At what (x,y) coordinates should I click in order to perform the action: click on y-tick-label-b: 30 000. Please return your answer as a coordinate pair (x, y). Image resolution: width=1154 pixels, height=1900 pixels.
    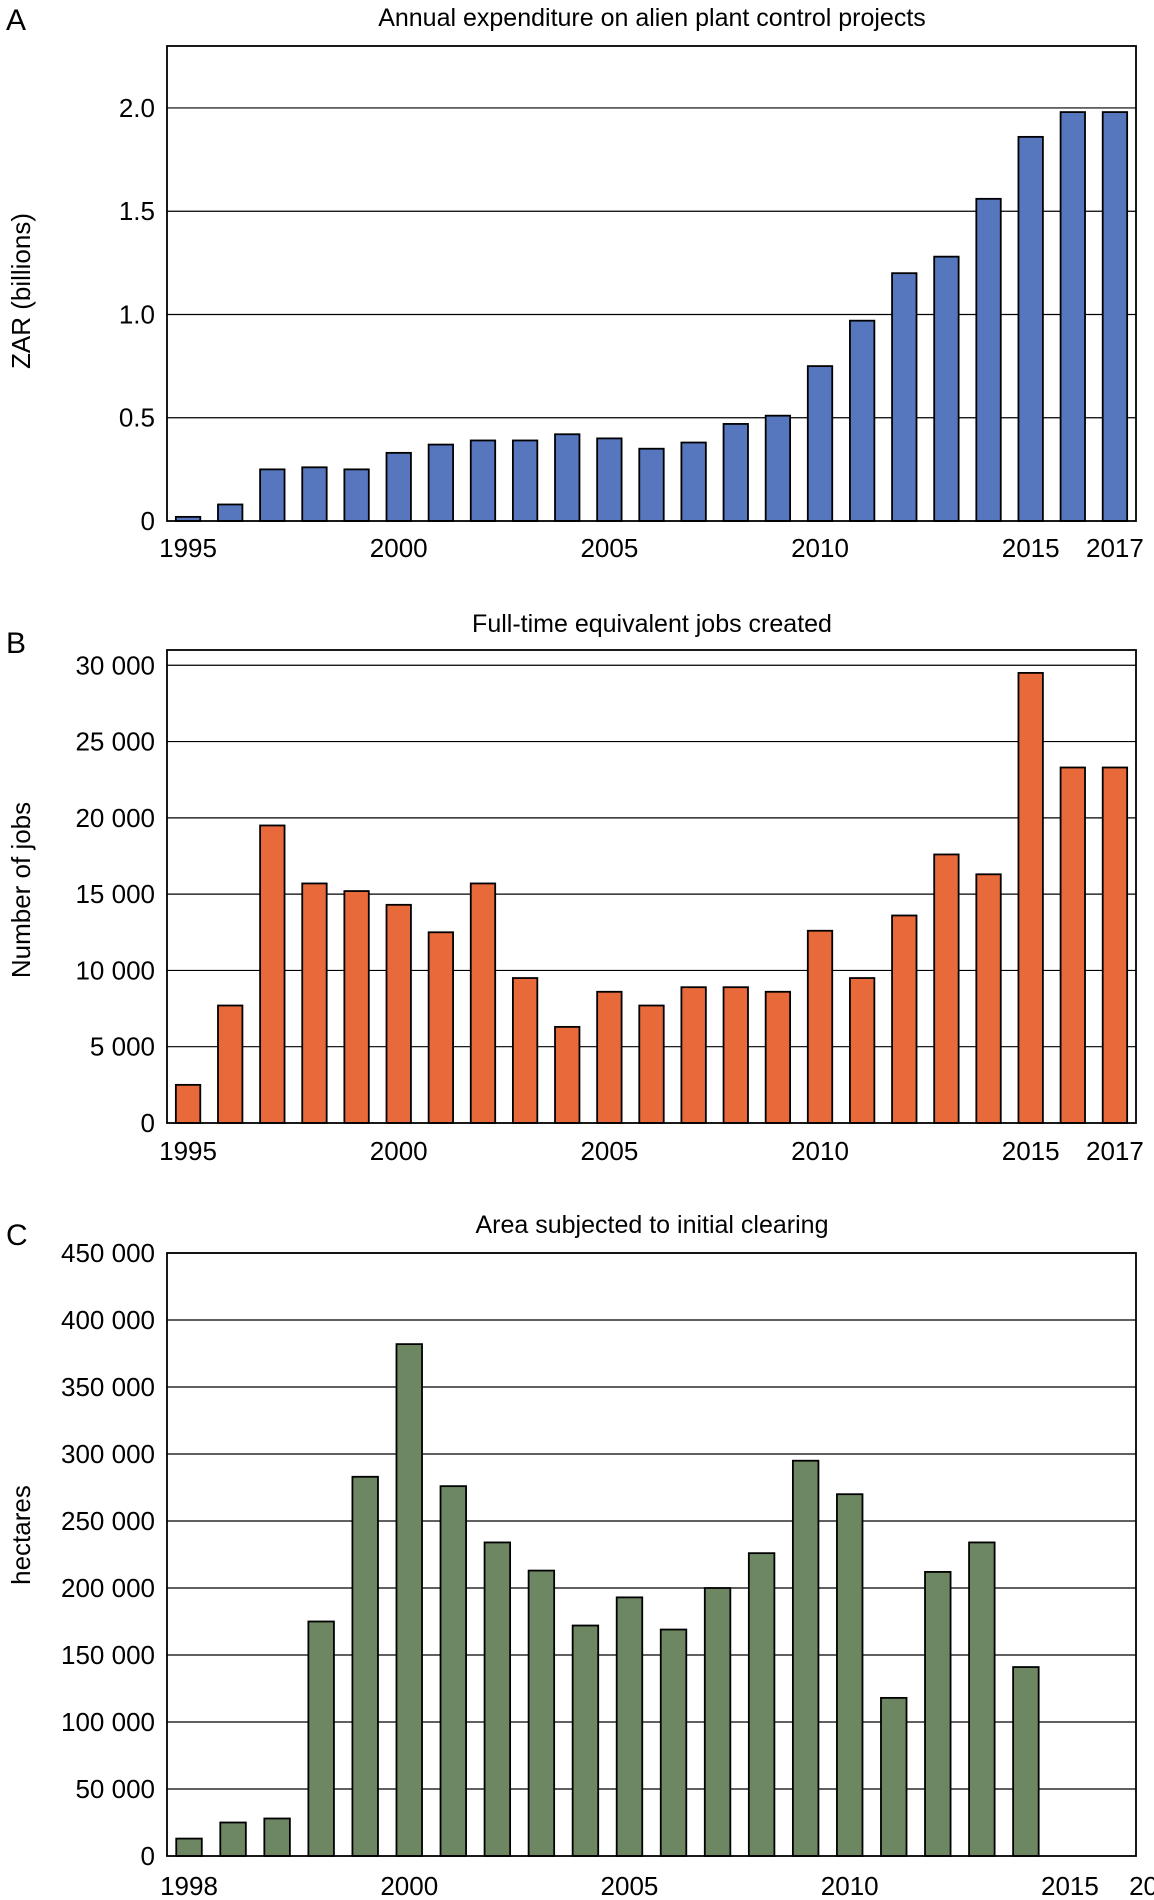
    Looking at the image, I should click on (115, 665).